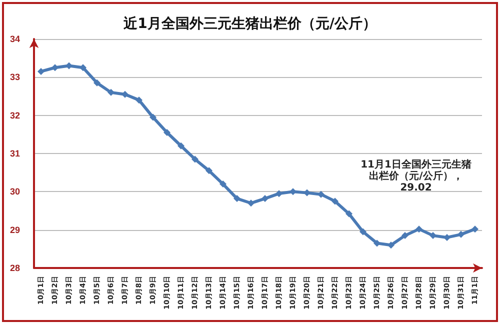  What do you see at coordinates (15, 115) in the screenshot?
I see `y-tick-label: 32` at bounding box center [15, 115].